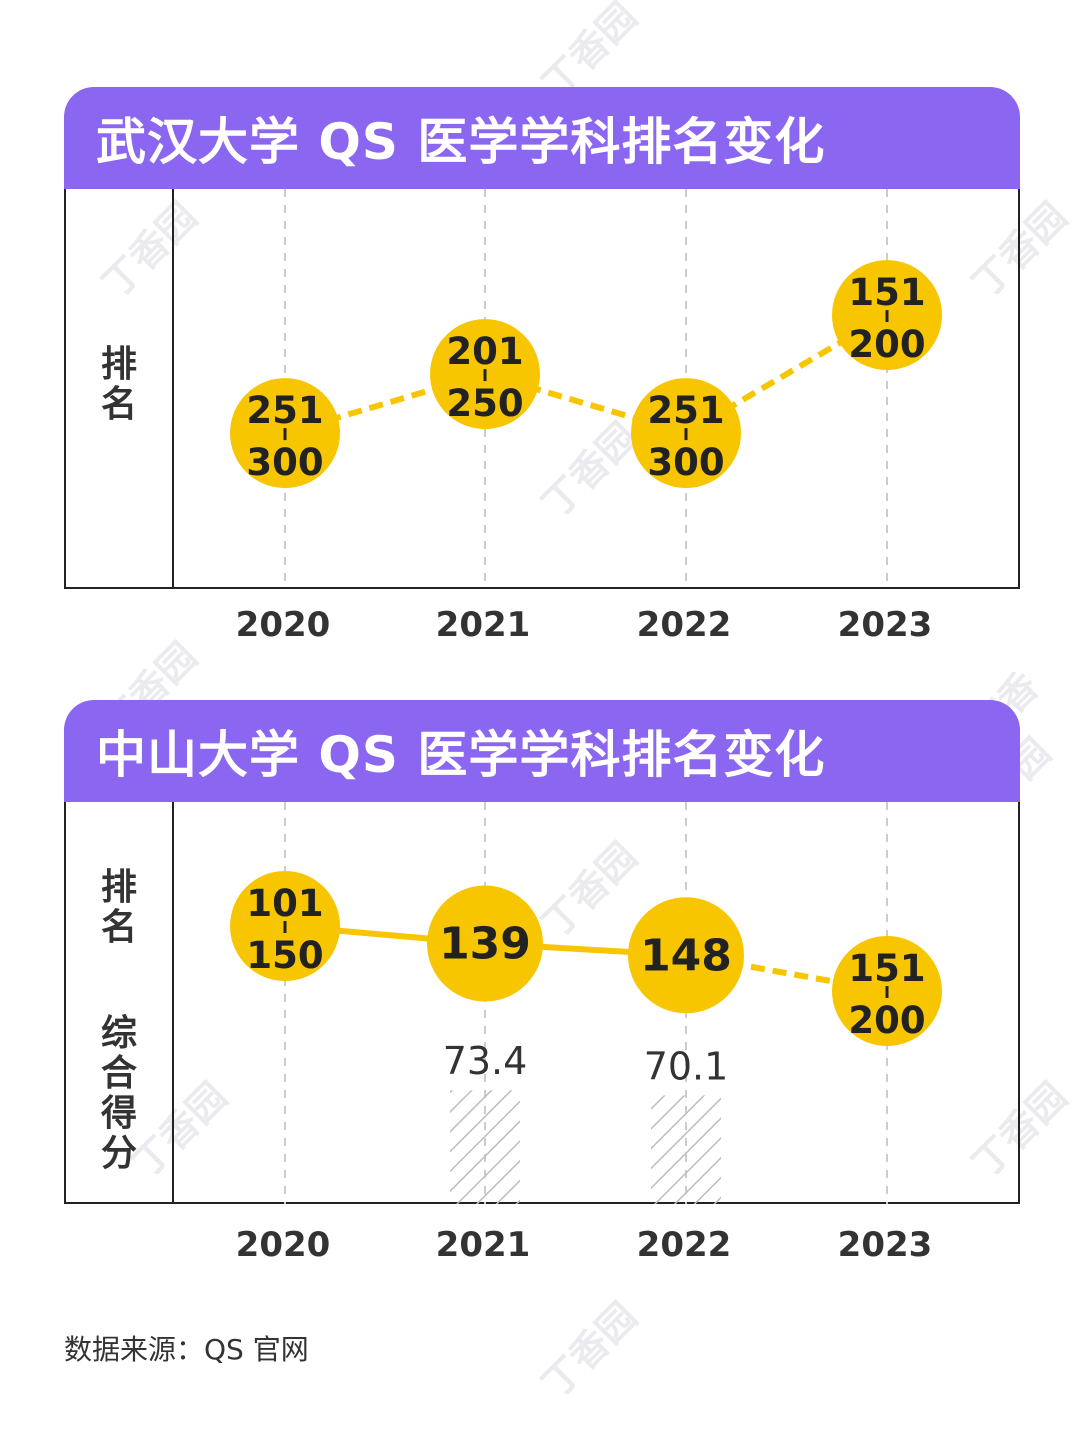 Image resolution: width=1080 pixels, height=1438 pixels. I want to click on y-axis-label-column: 排名, so click(120, 388).